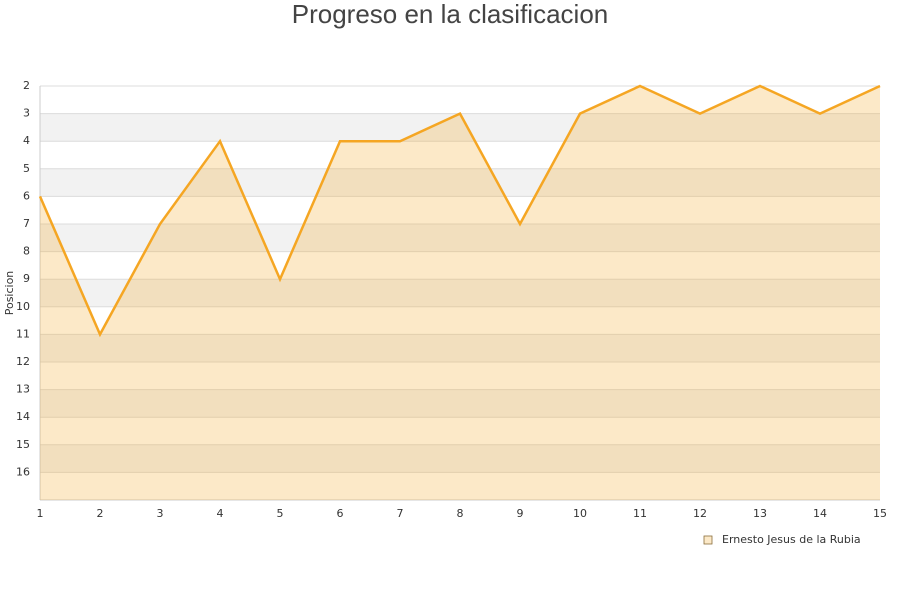 Image resolution: width=900 pixels, height=600 pixels. I want to click on y-tick-label: 7, so click(26, 223).